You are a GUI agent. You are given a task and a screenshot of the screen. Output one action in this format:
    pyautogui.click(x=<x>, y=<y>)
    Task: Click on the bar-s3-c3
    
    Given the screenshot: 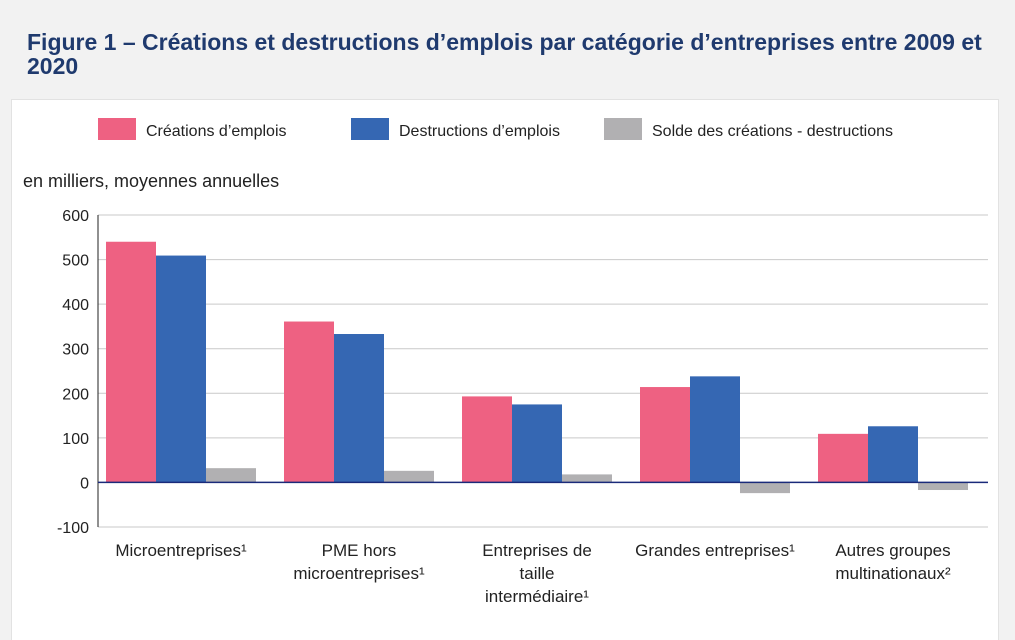 What is the action you would take?
    pyautogui.click(x=587, y=478)
    